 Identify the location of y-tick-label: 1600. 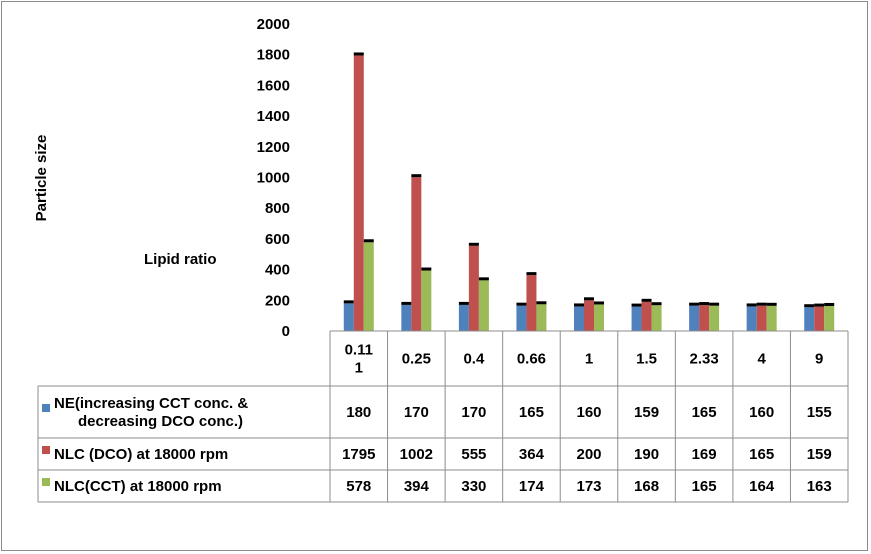
(273, 85).